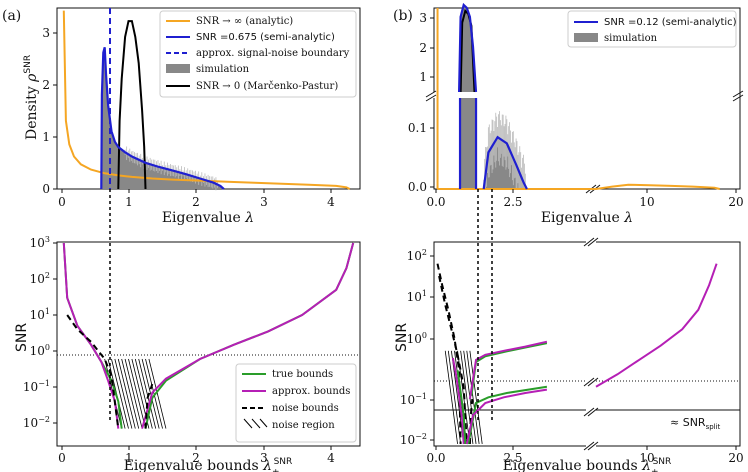 This screenshot has width=748, height=472. Describe the element at coordinates (36, 422) in the screenshot. I see `y-tick-label: 10⁻²` at that location.